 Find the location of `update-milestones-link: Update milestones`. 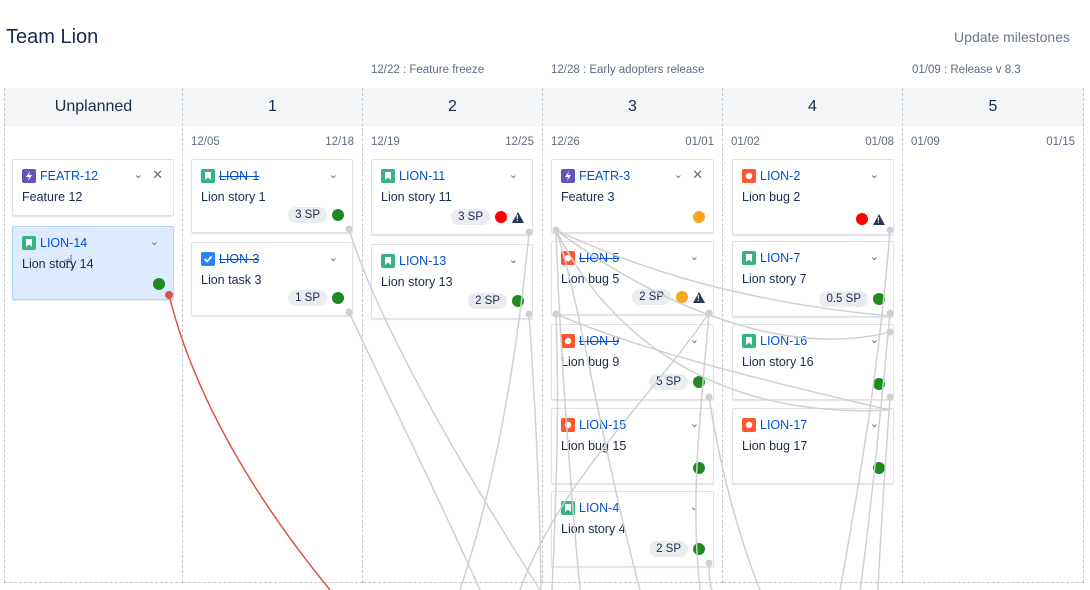

update-milestones-link: Update milestones is located at coordinates (1012, 37).